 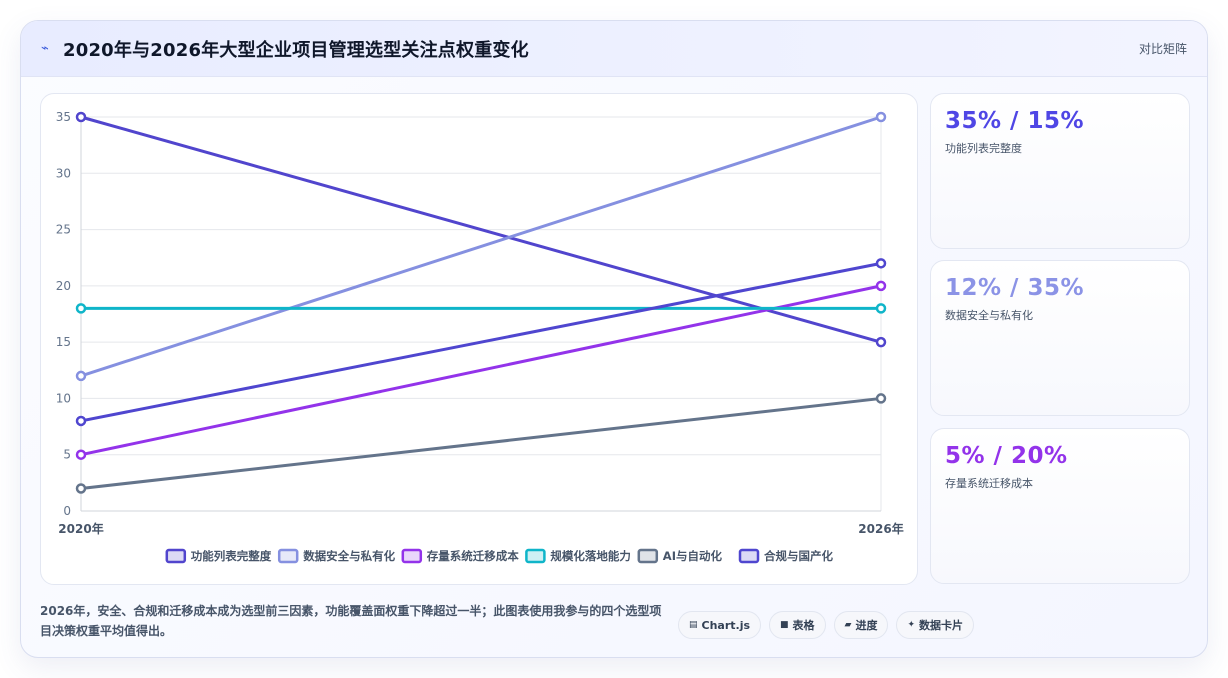 What do you see at coordinates (1015, 288) in the screenshot?
I see `stat-value: 12% / 35%` at bounding box center [1015, 288].